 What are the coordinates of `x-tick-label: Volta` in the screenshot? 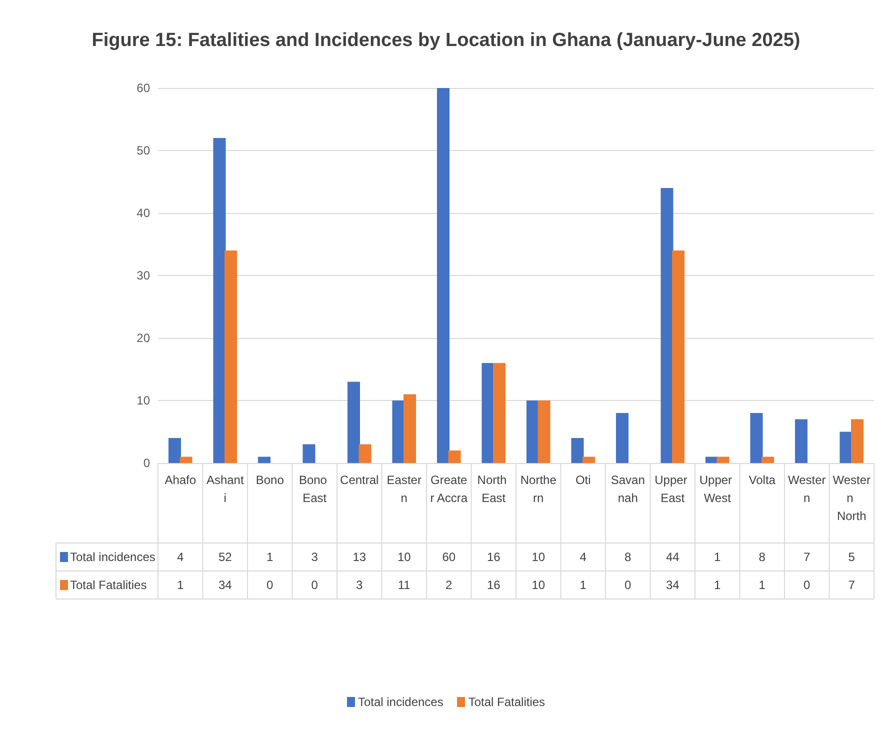 It's located at (762, 480).